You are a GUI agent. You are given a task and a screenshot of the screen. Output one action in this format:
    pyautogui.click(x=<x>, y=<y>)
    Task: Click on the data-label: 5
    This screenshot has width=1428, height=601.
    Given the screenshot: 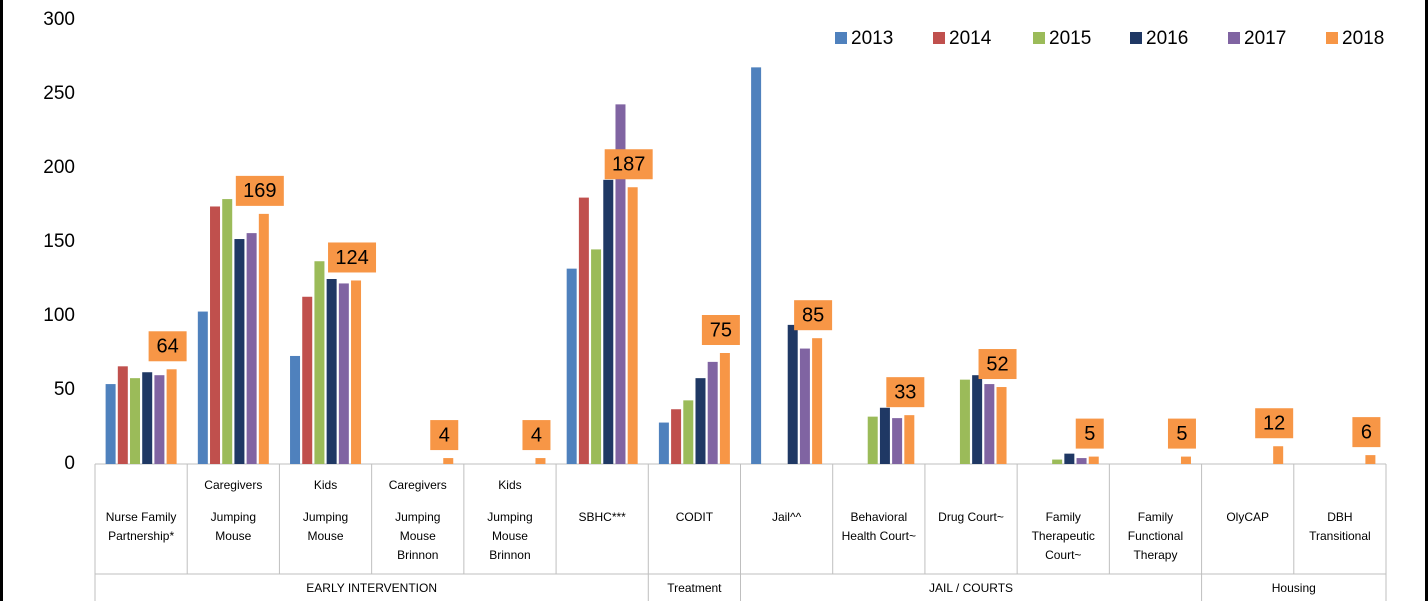 What is the action you would take?
    pyautogui.click(x=1181, y=434)
    